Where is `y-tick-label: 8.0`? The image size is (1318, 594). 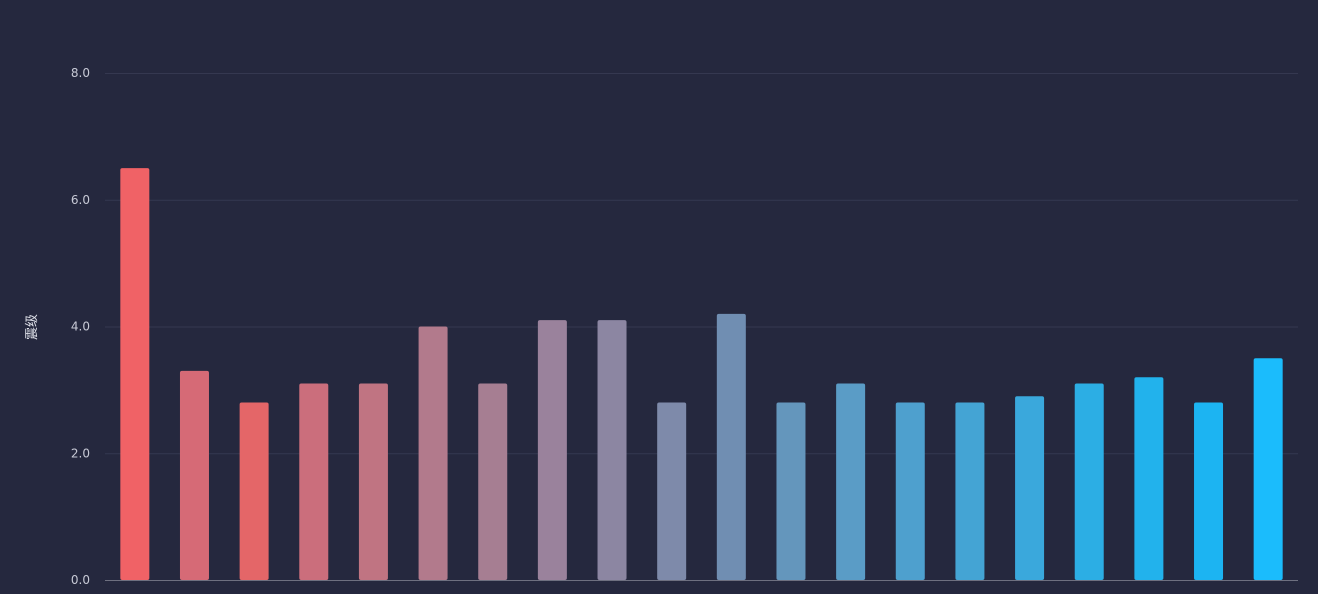
y-tick-label: 8.0 is located at coordinates (80, 73).